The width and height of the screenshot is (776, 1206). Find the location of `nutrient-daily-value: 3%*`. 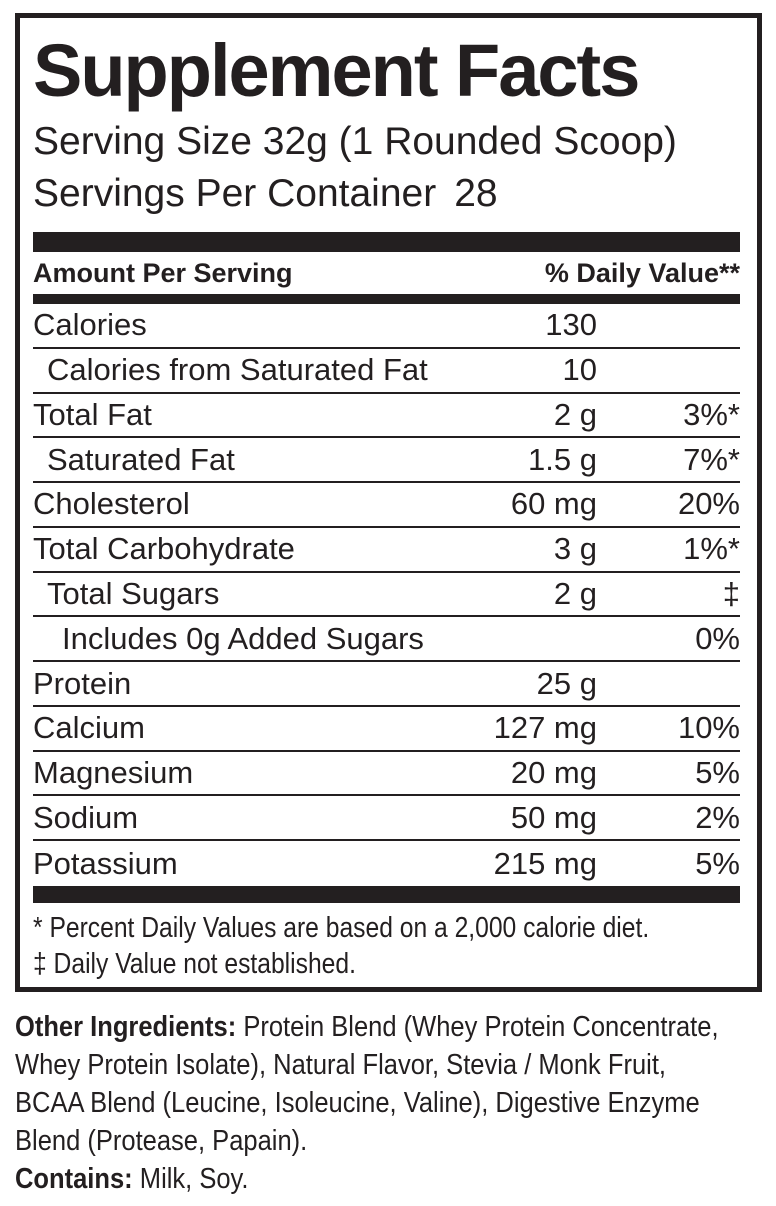

nutrient-daily-value: 3%* is located at coordinates (711, 414).